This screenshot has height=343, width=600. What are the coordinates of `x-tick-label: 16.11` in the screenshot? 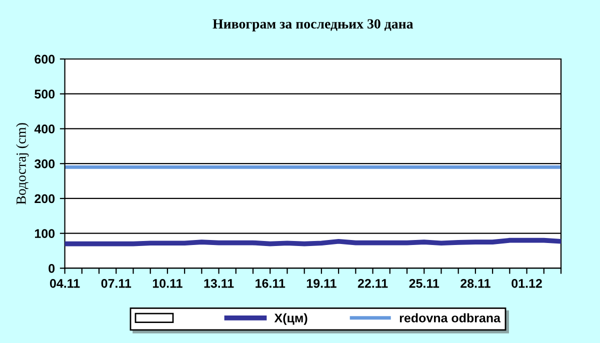 It's located at (271, 283).